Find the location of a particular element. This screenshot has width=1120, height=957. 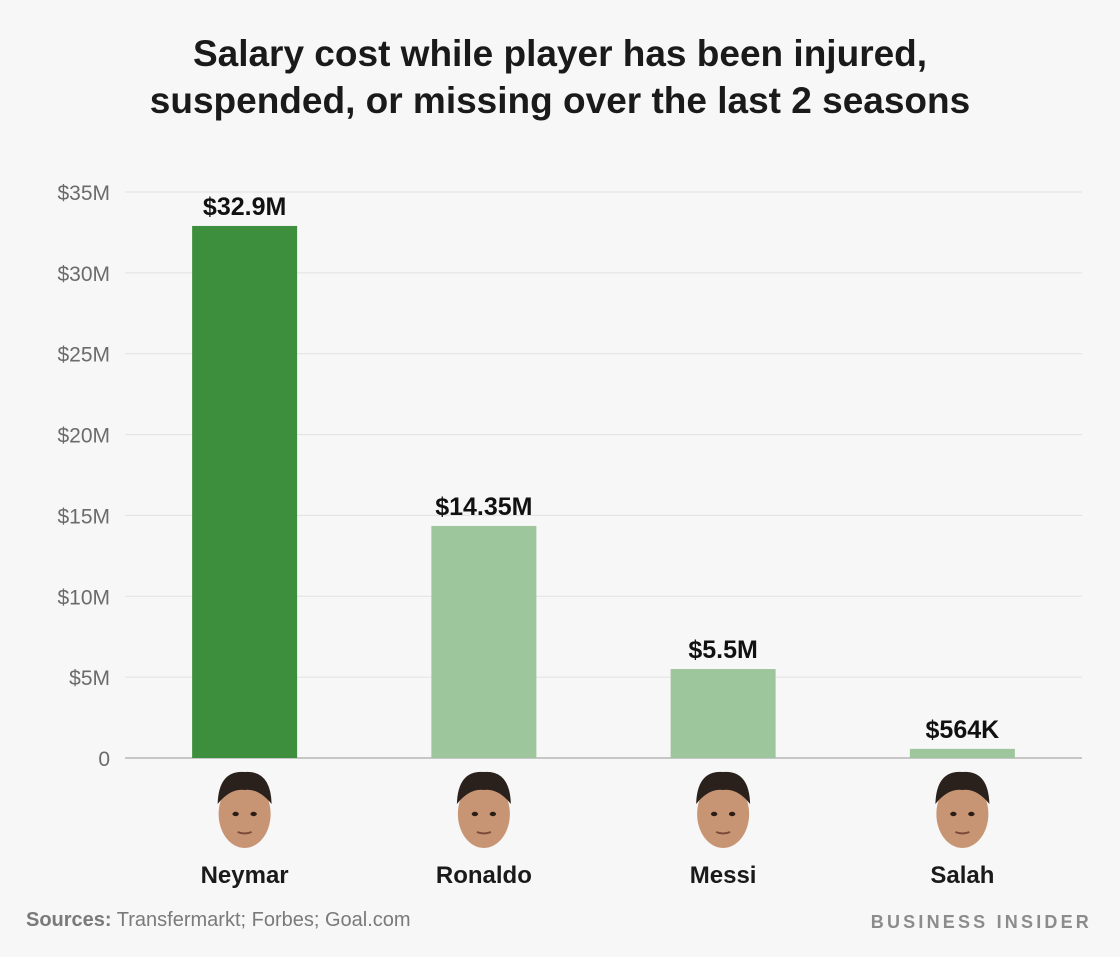

sources-note: Sources: Transfermarkt; Forbes; Goal.com is located at coordinates (218, 920).